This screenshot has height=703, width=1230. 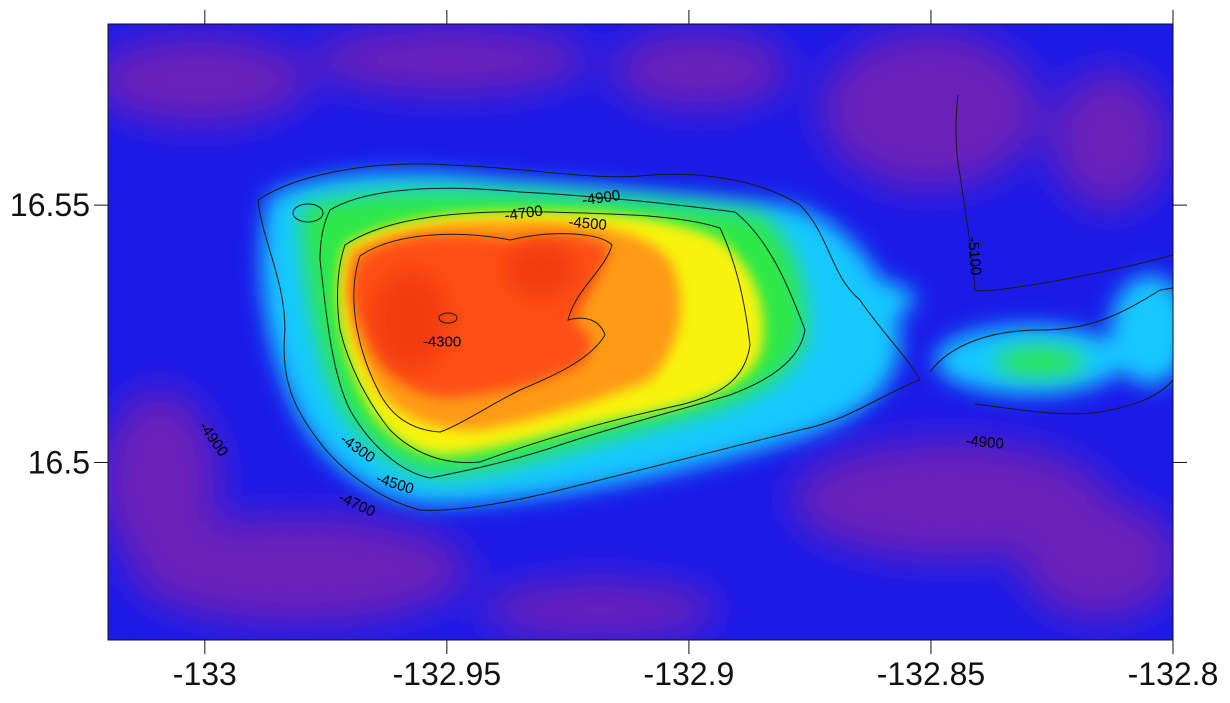 What do you see at coordinates (974, 256) in the screenshot?
I see `contour-label: -5100` at bounding box center [974, 256].